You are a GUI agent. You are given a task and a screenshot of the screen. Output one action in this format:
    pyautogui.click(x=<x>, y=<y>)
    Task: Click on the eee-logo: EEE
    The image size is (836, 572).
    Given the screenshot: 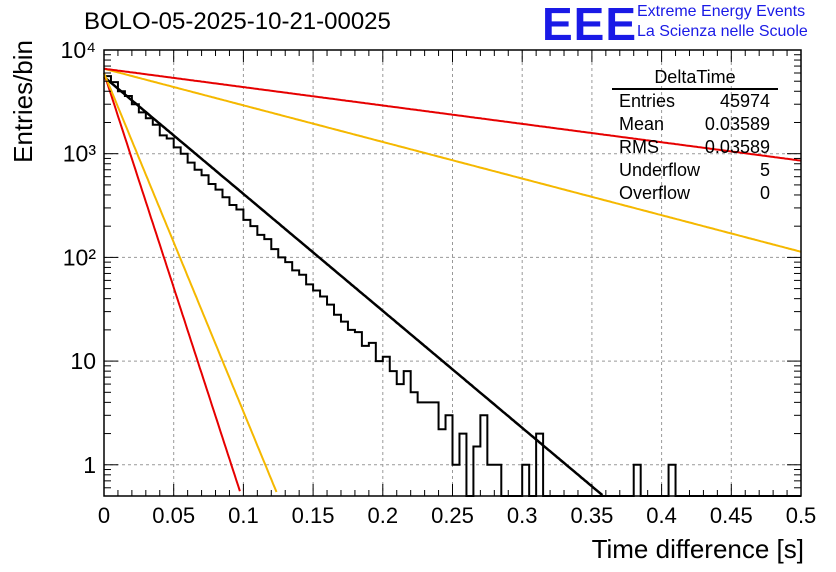 What is the action you would take?
    pyautogui.click(x=590, y=25)
    